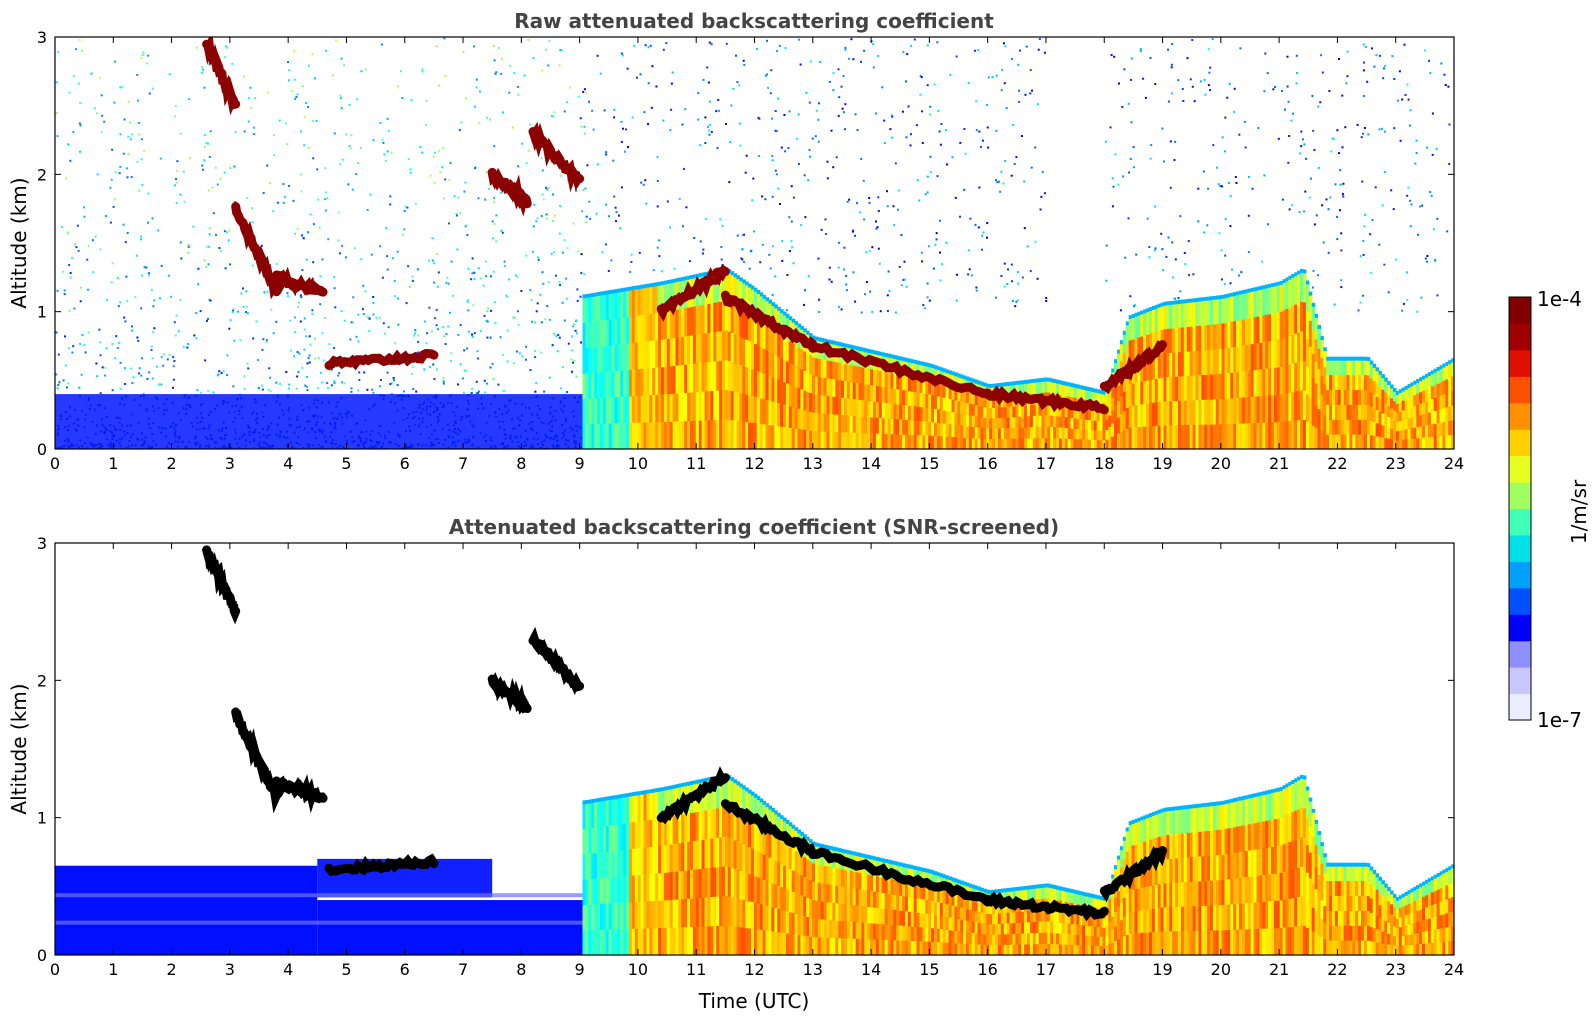 This screenshot has height=1020, width=1595. I want to click on x-tick-label: 10, so click(638, 969).